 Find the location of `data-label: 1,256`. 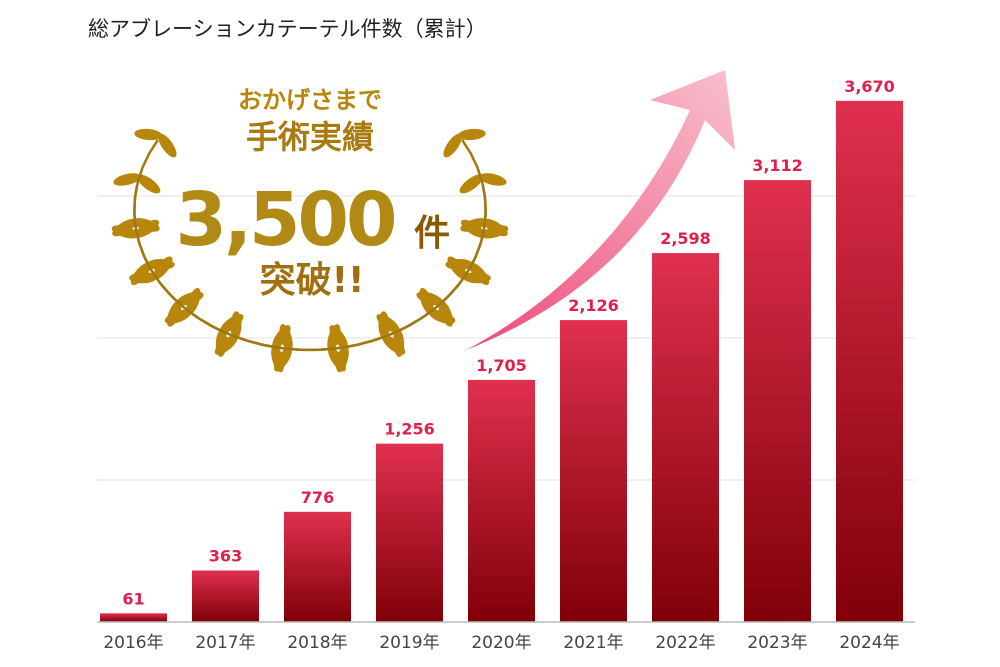

data-label: 1,256 is located at coordinates (409, 429).